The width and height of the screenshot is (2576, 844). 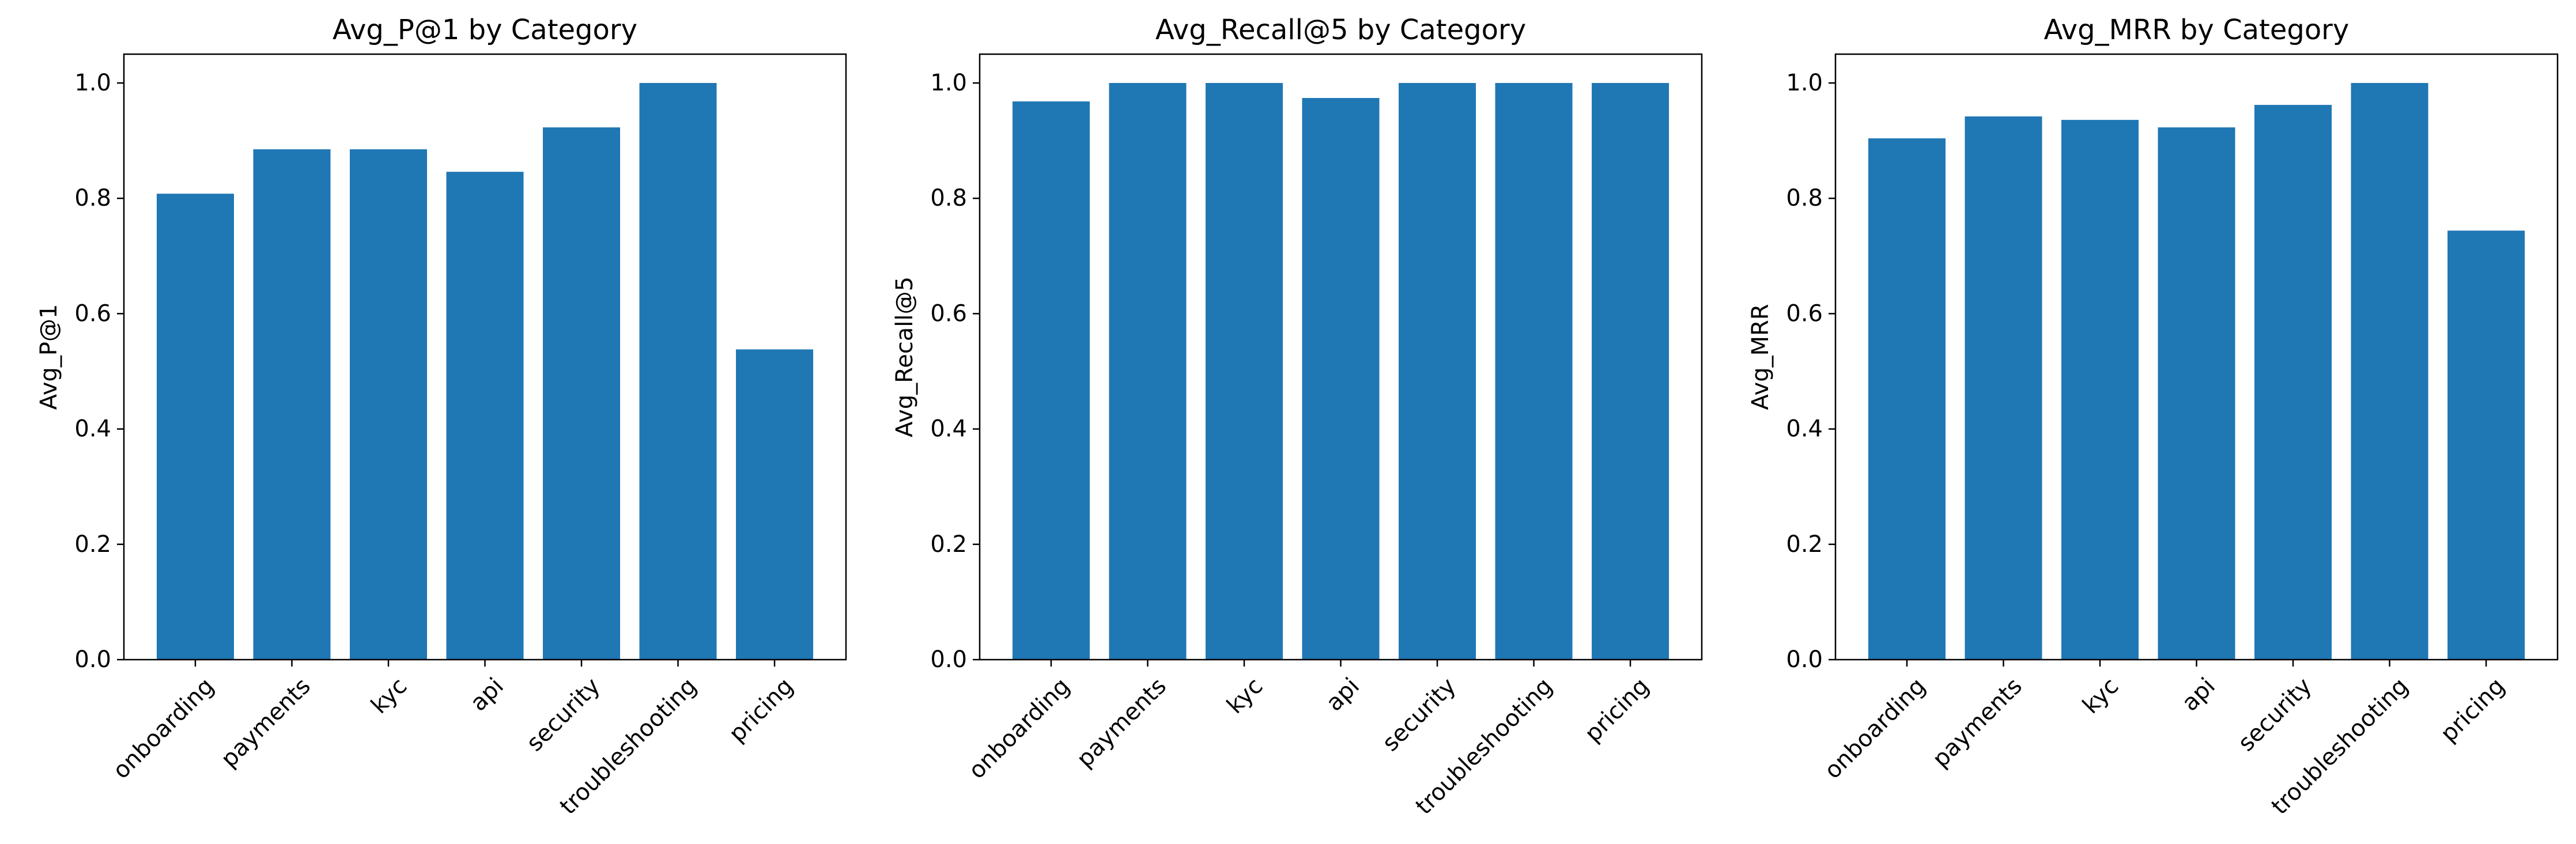 I want to click on chart-title: Avg_MRR by Category, so click(x=2197, y=30).